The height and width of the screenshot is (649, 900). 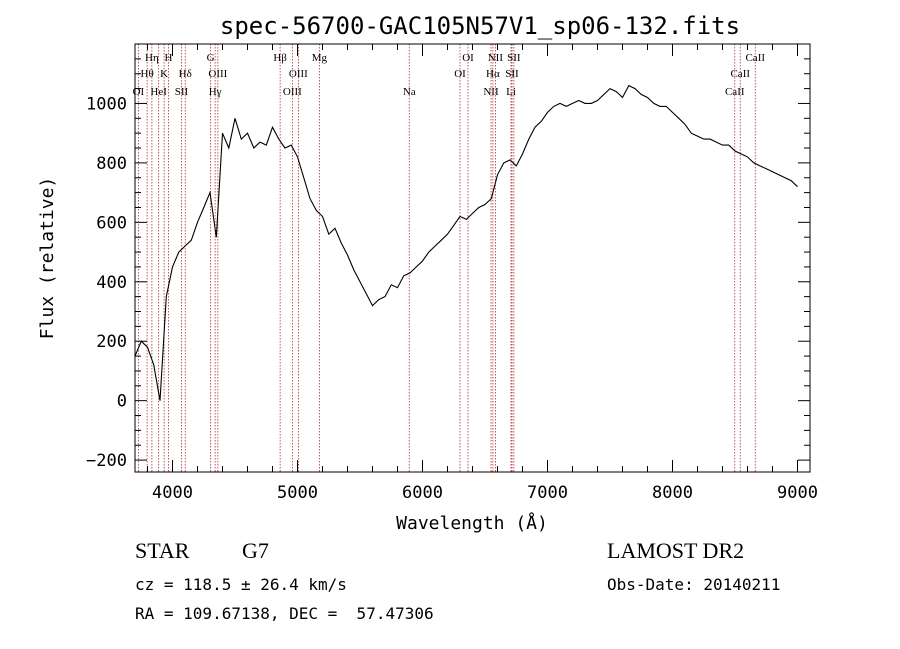 I want to click on object-class: STAR, so click(x=162, y=550).